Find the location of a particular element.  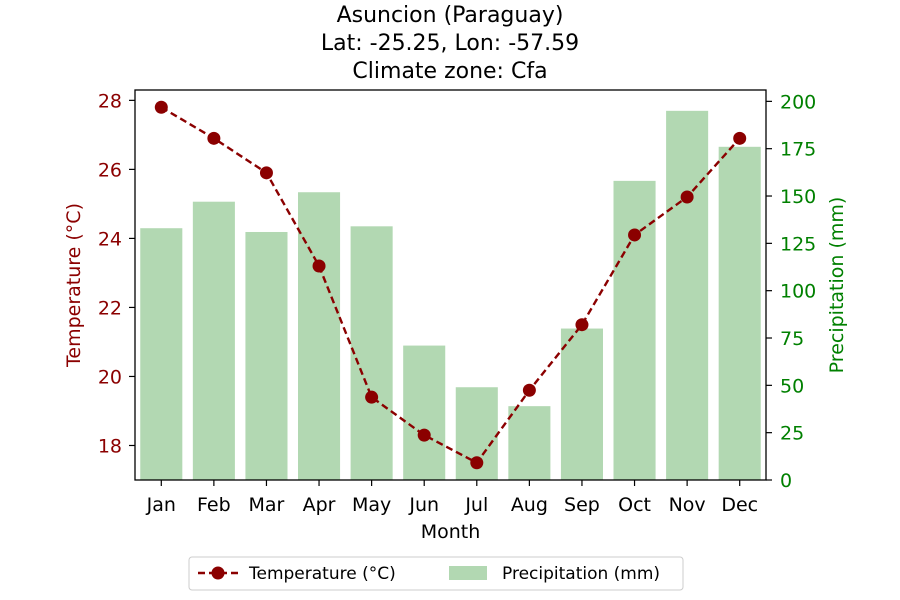

x-tick-label-apr: Apr is located at coordinates (319, 505).